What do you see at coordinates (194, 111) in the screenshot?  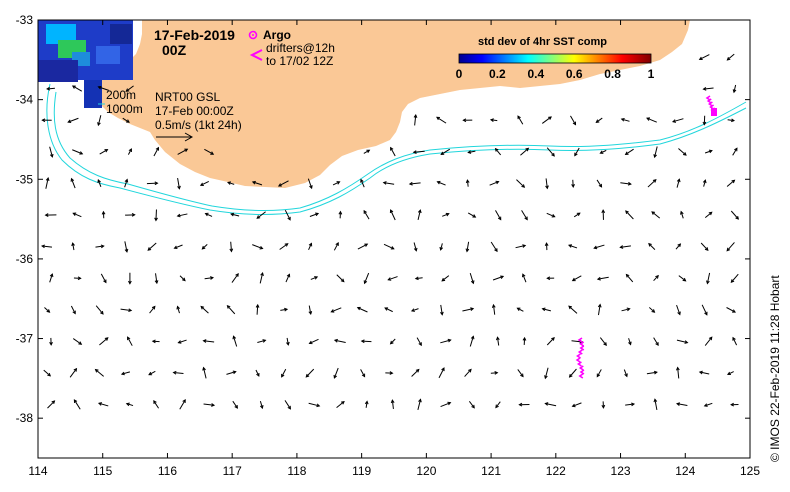 I see `product-time: 17-Feb 00:00Z` at bounding box center [194, 111].